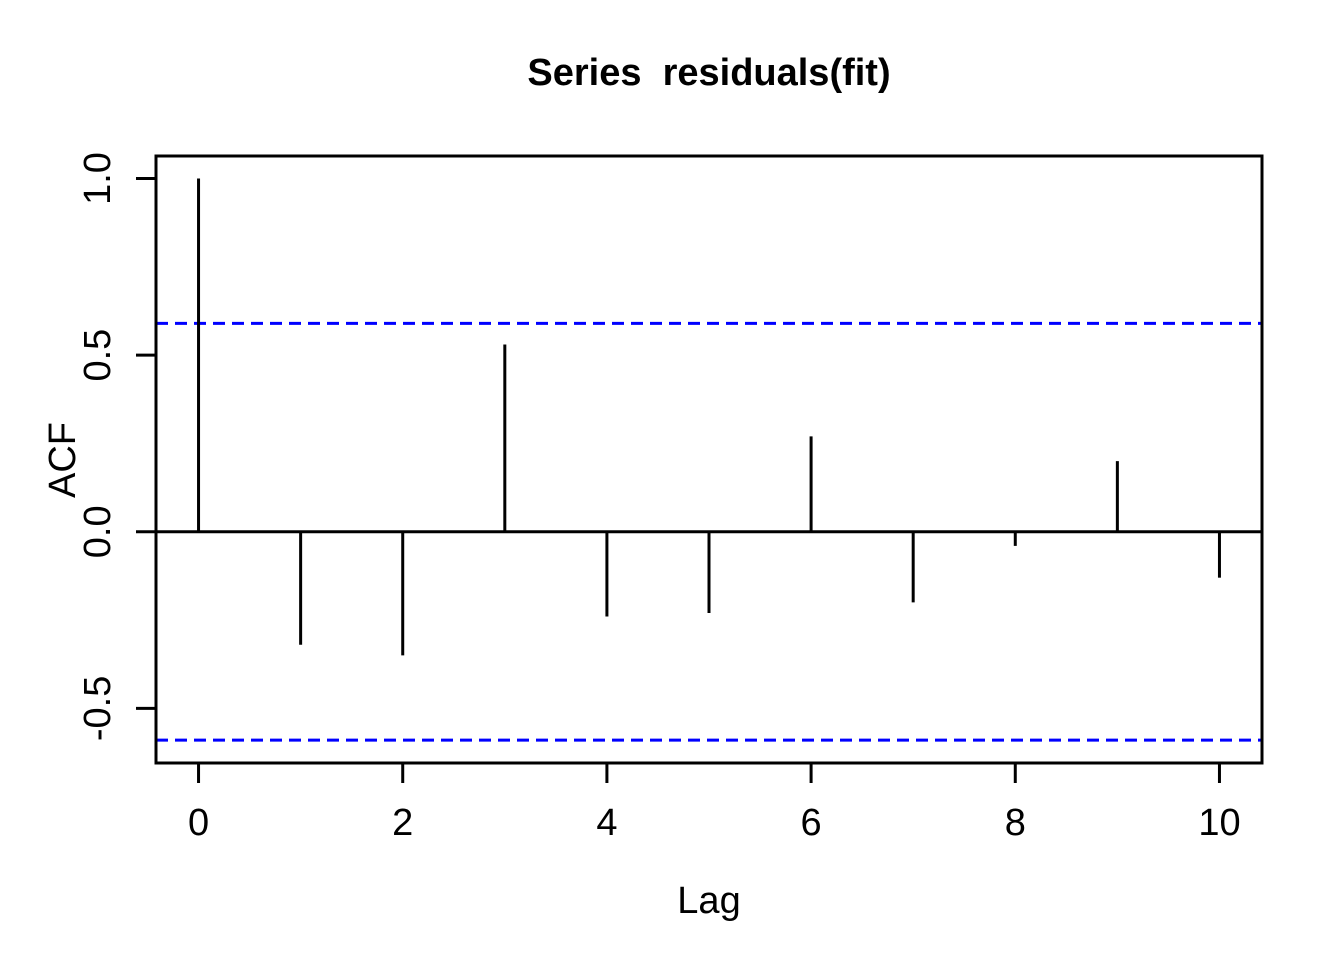 The width and height of the screenshot is (1344, 960). I want to click on y-tick-label: 1.0, so click(98, 178).